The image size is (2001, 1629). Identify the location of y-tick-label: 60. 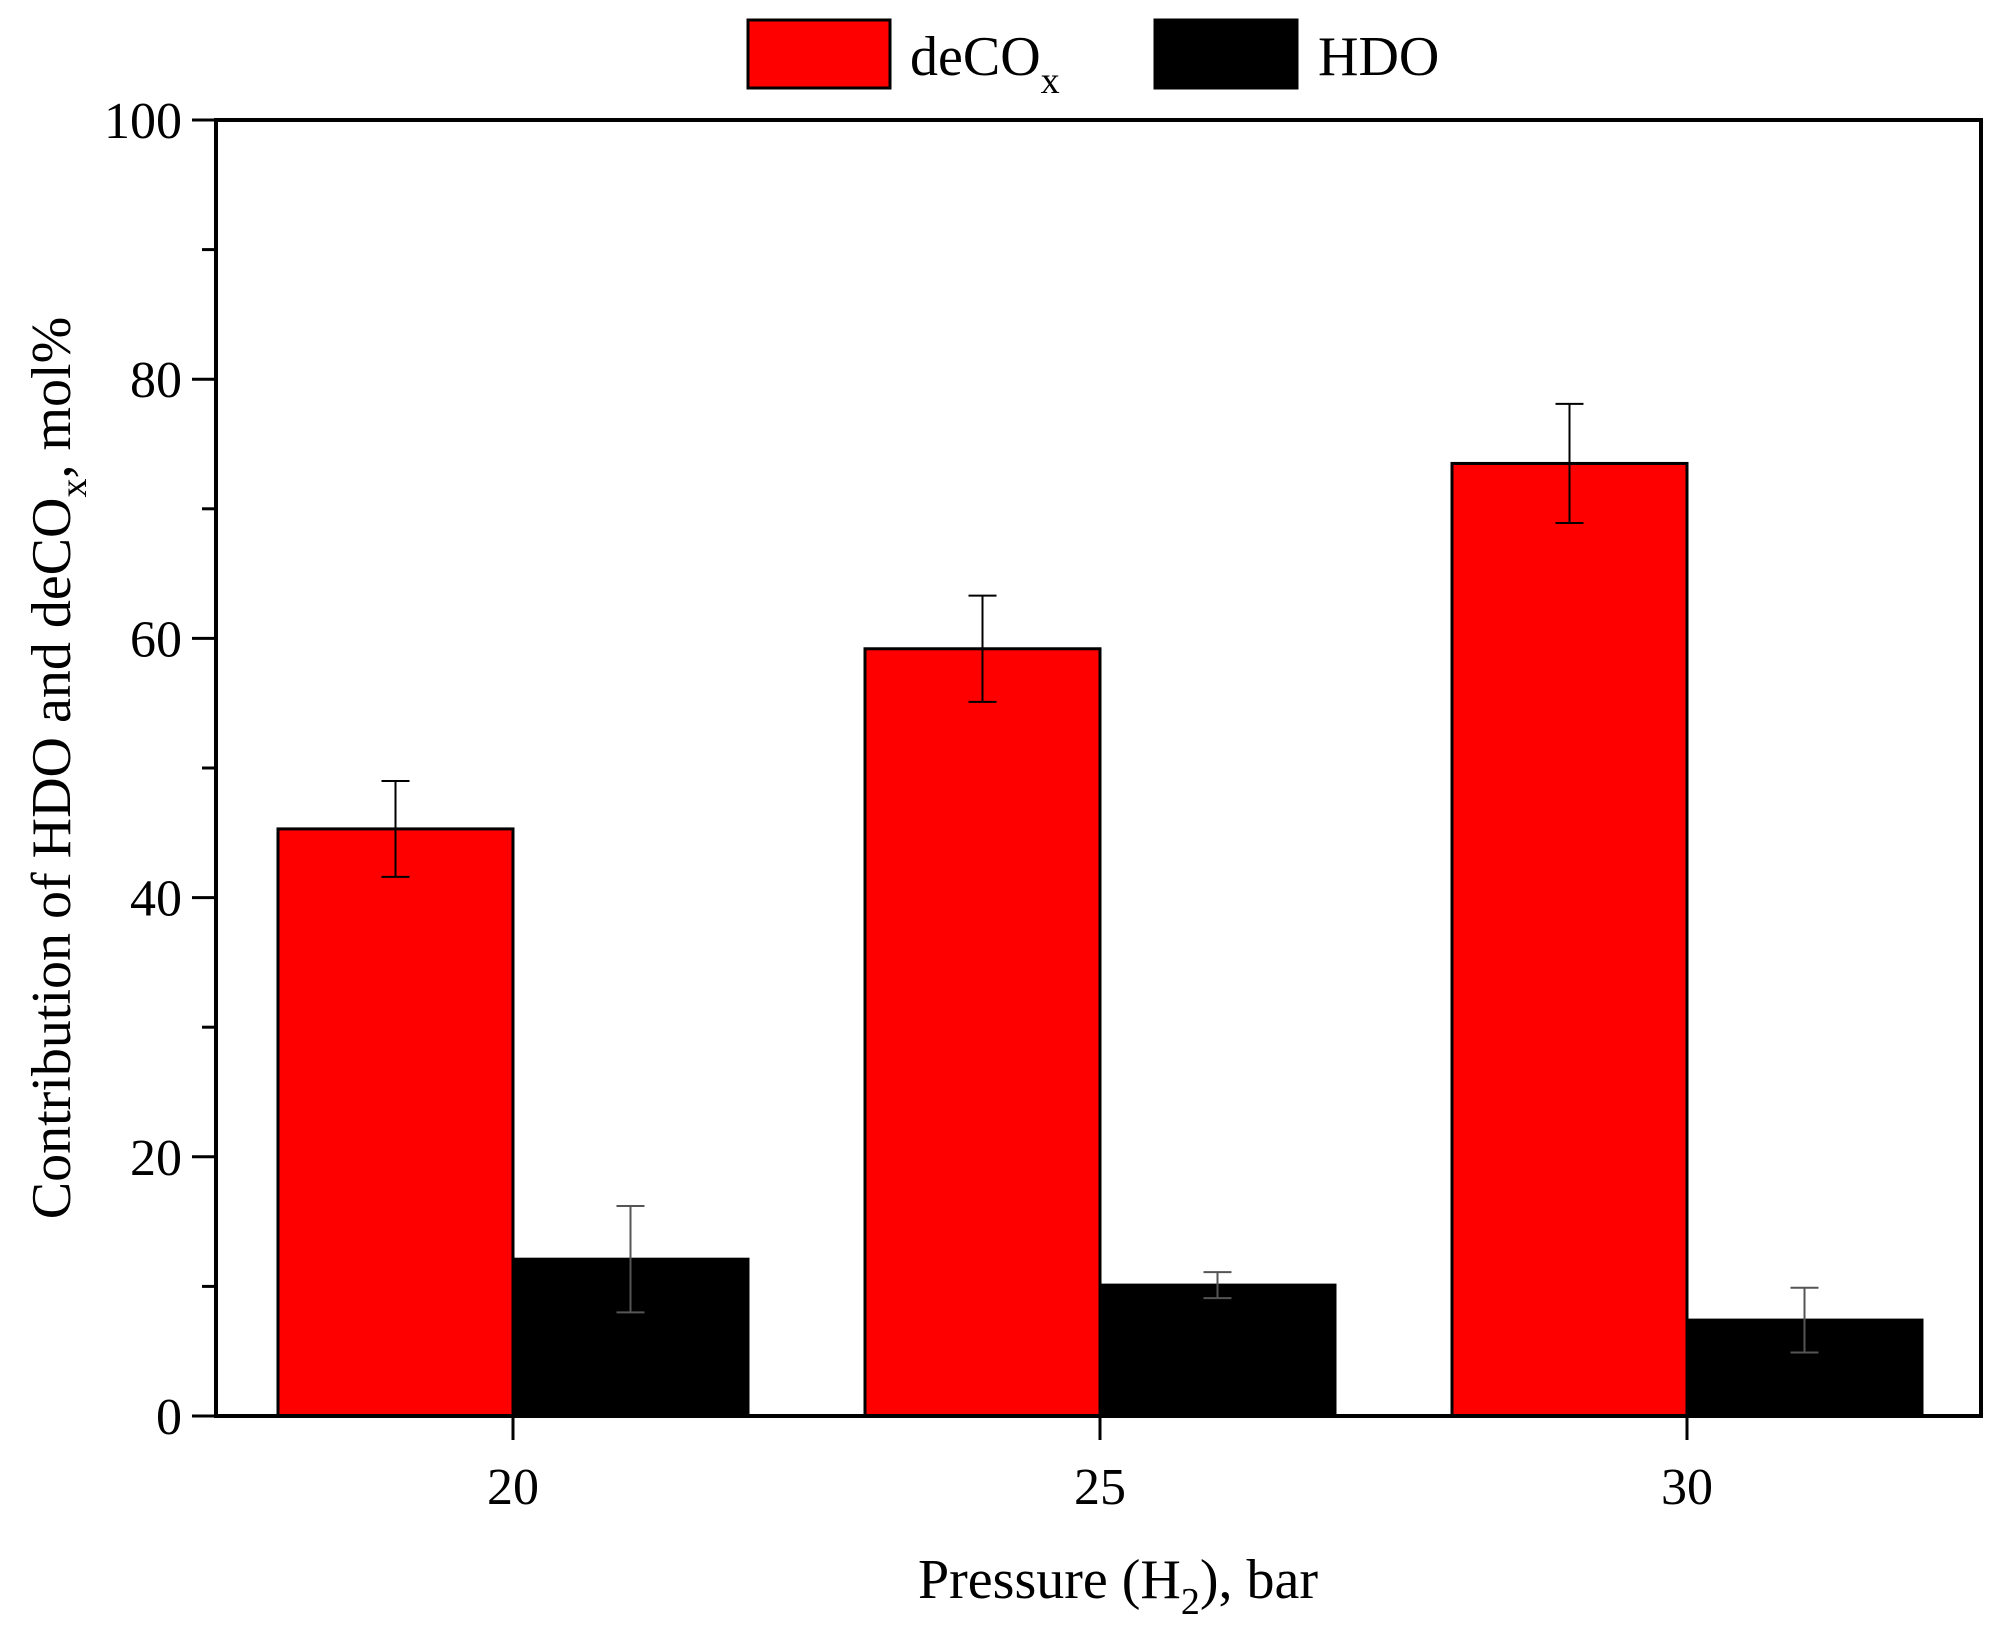
(156, 639).